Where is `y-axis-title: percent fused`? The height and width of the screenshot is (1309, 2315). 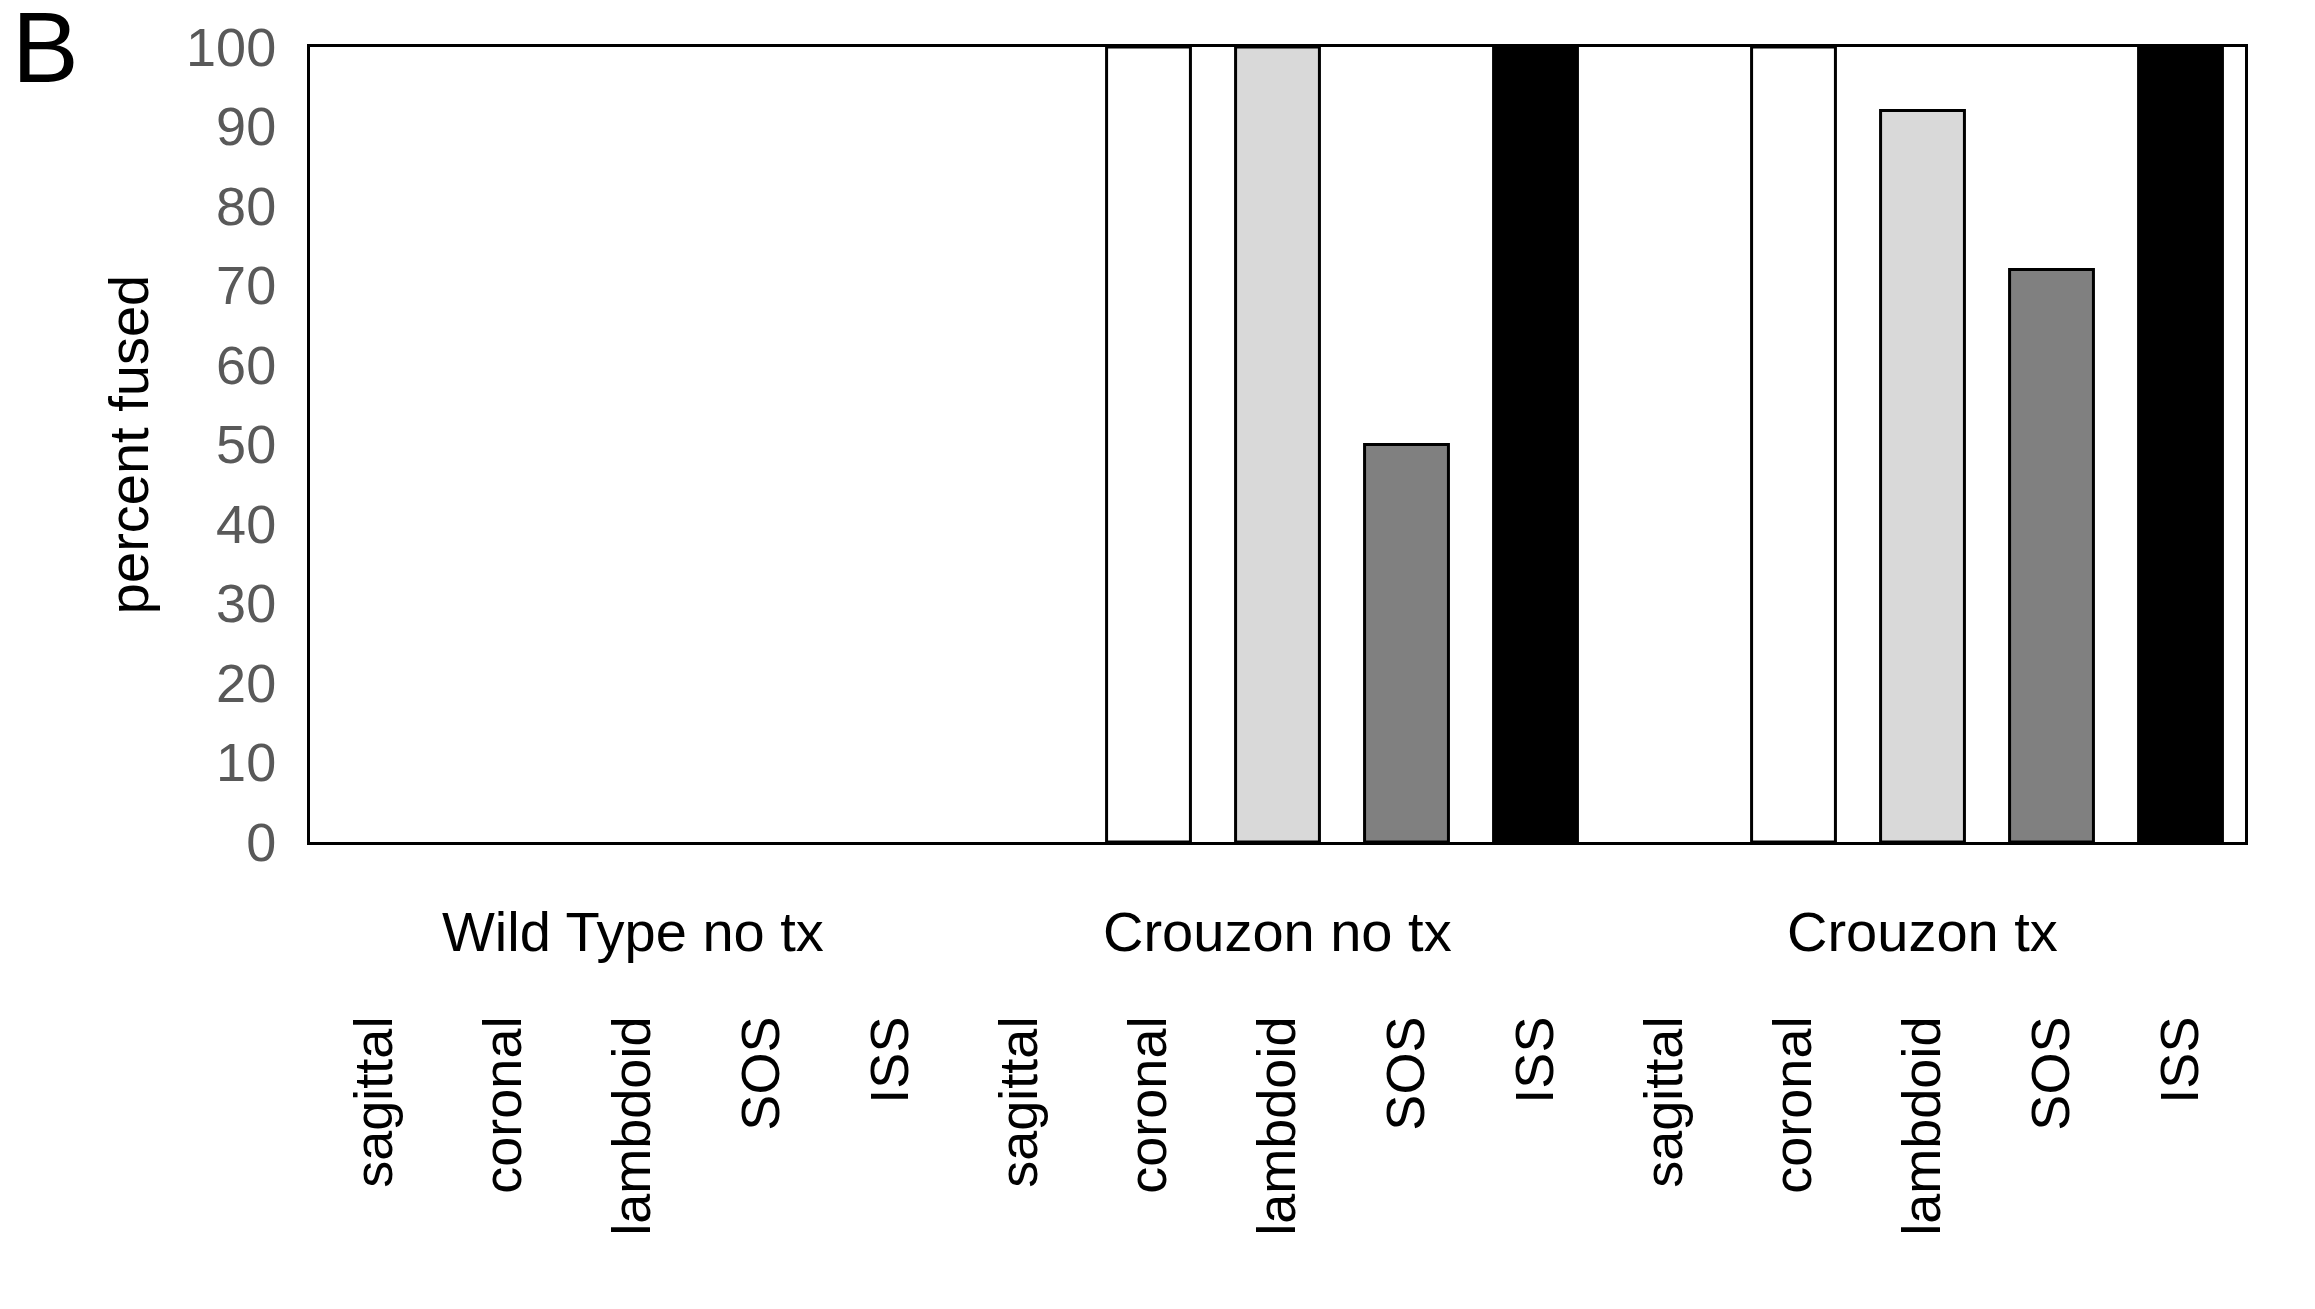
y-axis-title: percent fused is located at coordinates (128, 444).